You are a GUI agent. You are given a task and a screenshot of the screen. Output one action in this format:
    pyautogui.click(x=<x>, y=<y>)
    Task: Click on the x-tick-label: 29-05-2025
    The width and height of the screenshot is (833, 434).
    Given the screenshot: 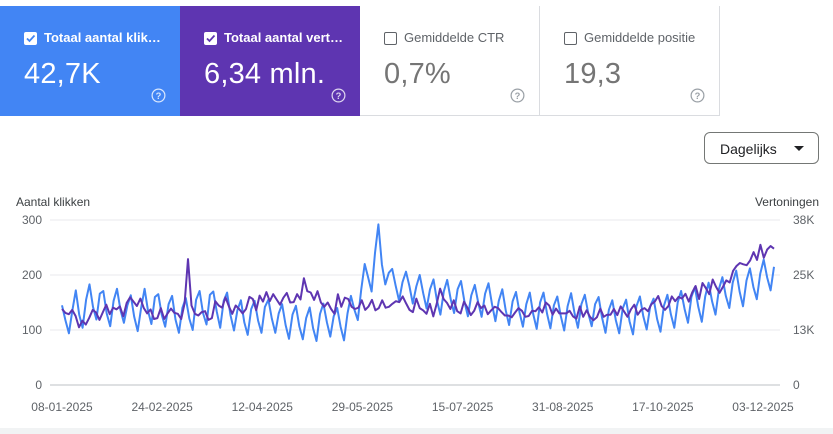 What is the action you would take?
    pyautogui.click(x=363, y=407)
    